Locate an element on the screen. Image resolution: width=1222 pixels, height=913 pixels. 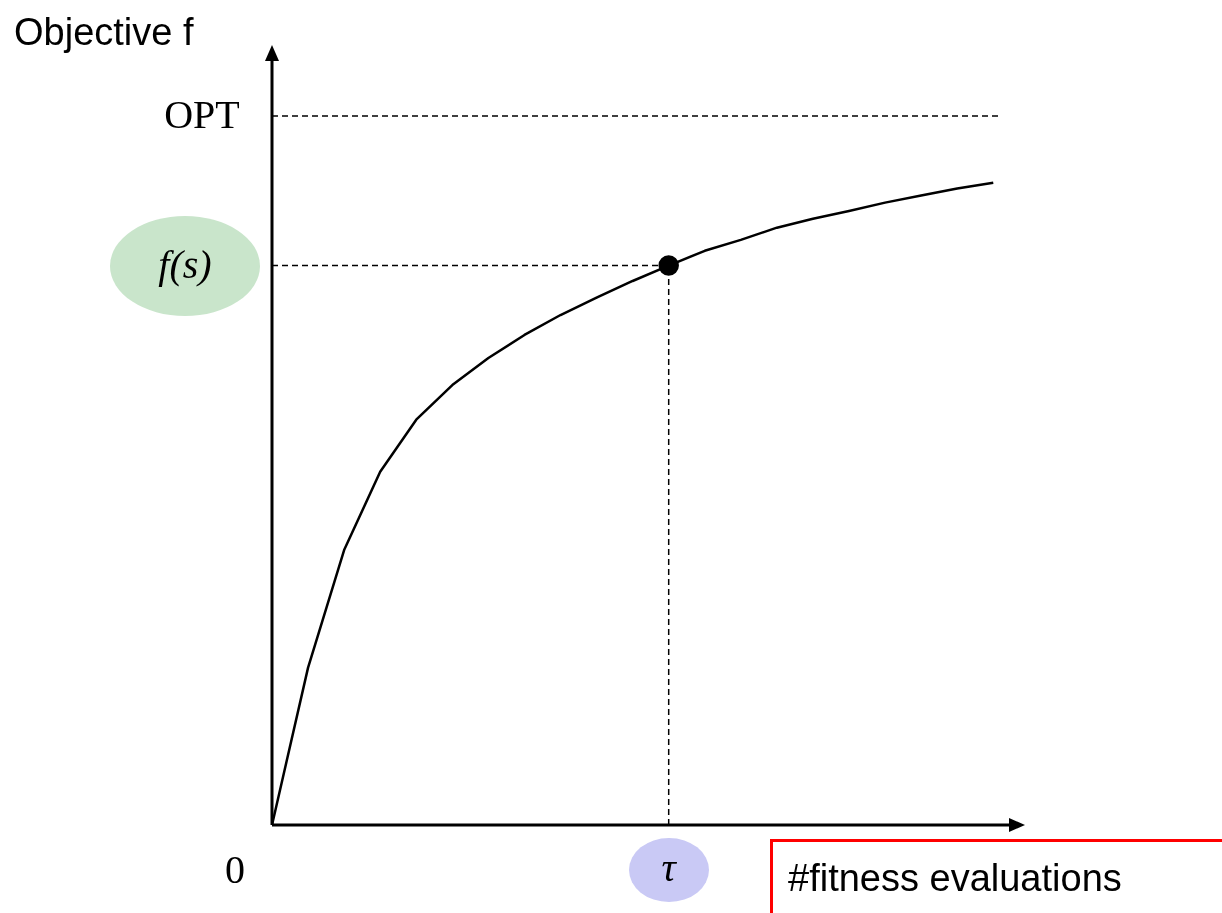
ref-line-label: OPT is located at coordinates (202, 115).